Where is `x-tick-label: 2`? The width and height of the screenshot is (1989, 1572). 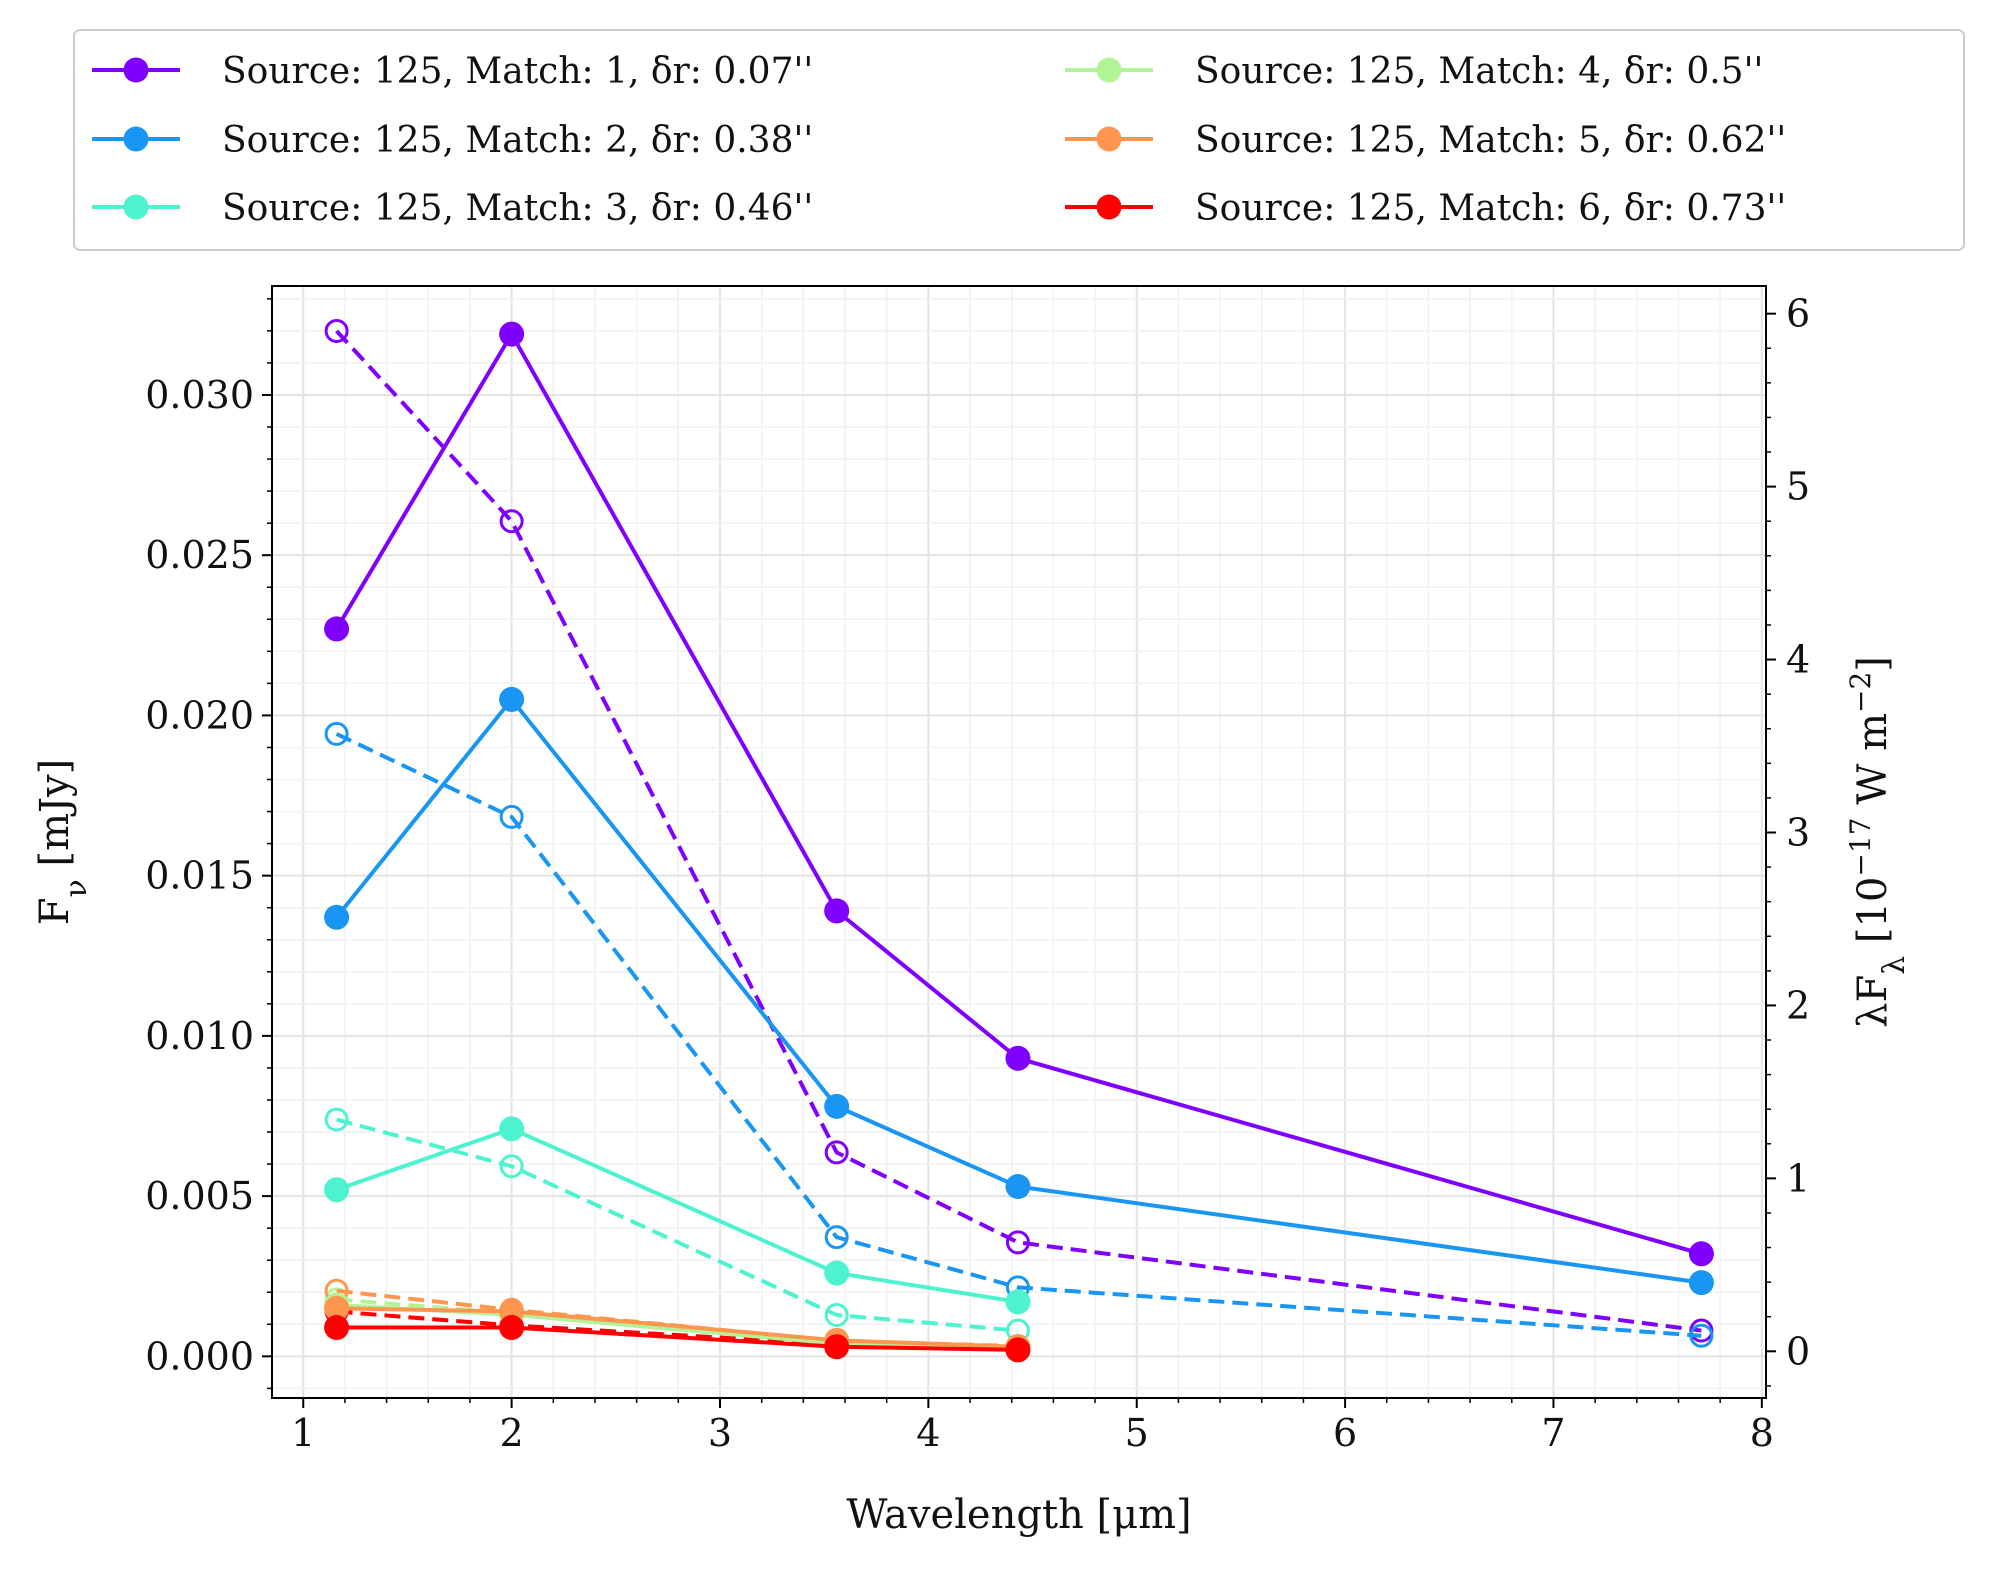
x-tick-label: 2 is located at coordinates (512, 1433).